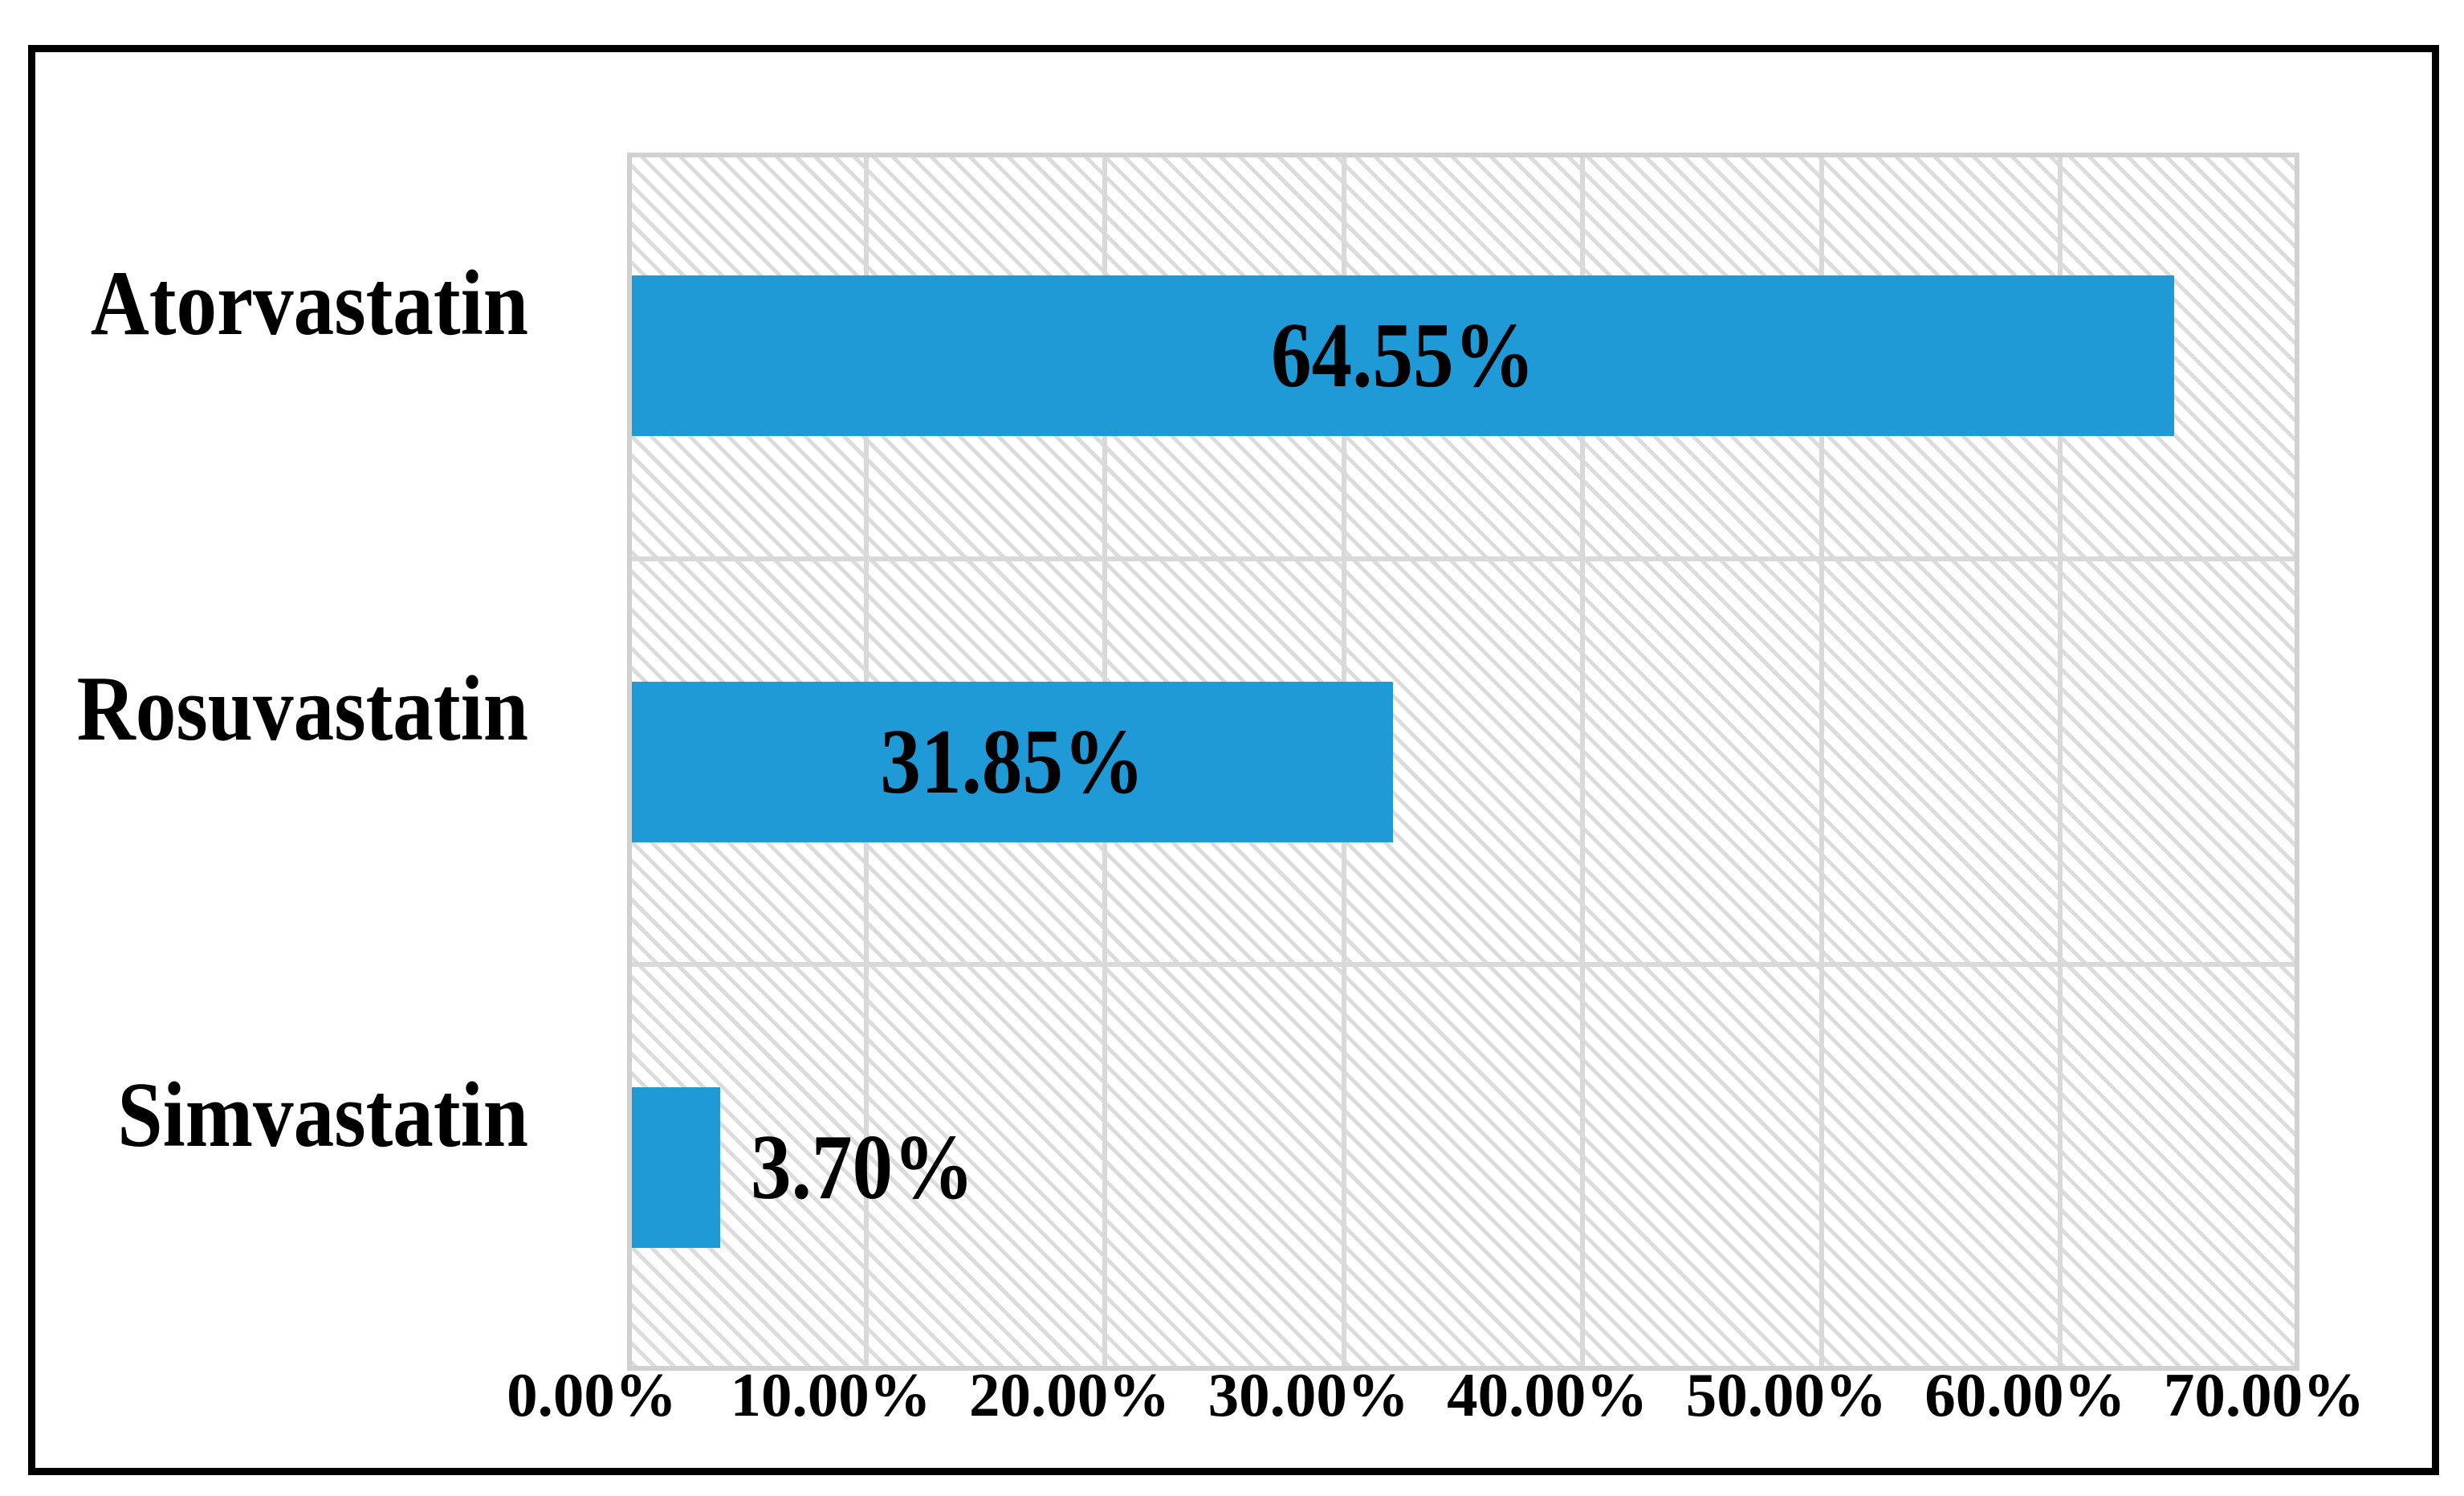 This screenshot has width=2464, height=1496. Describe the element at coordinates (309, 303) in the screenshot. I see `category-label-atorvastatin: Atorvastatin` at that location.